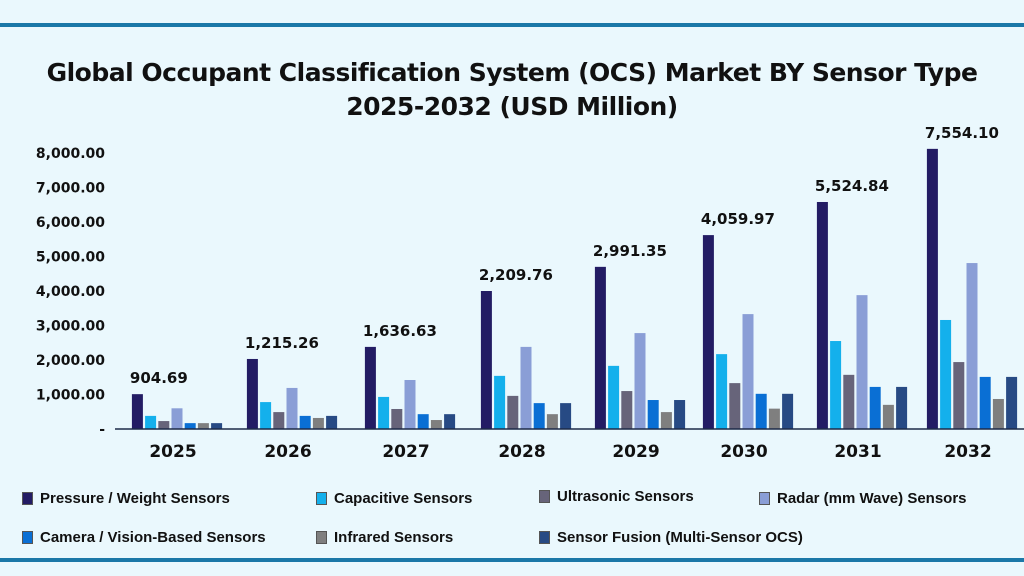 The width and height of the screenshot is (1024, 576). Describe the element at coordinates (70, 361) in the screenshot. I see `y-tick-label: 2,000.00` at that location.